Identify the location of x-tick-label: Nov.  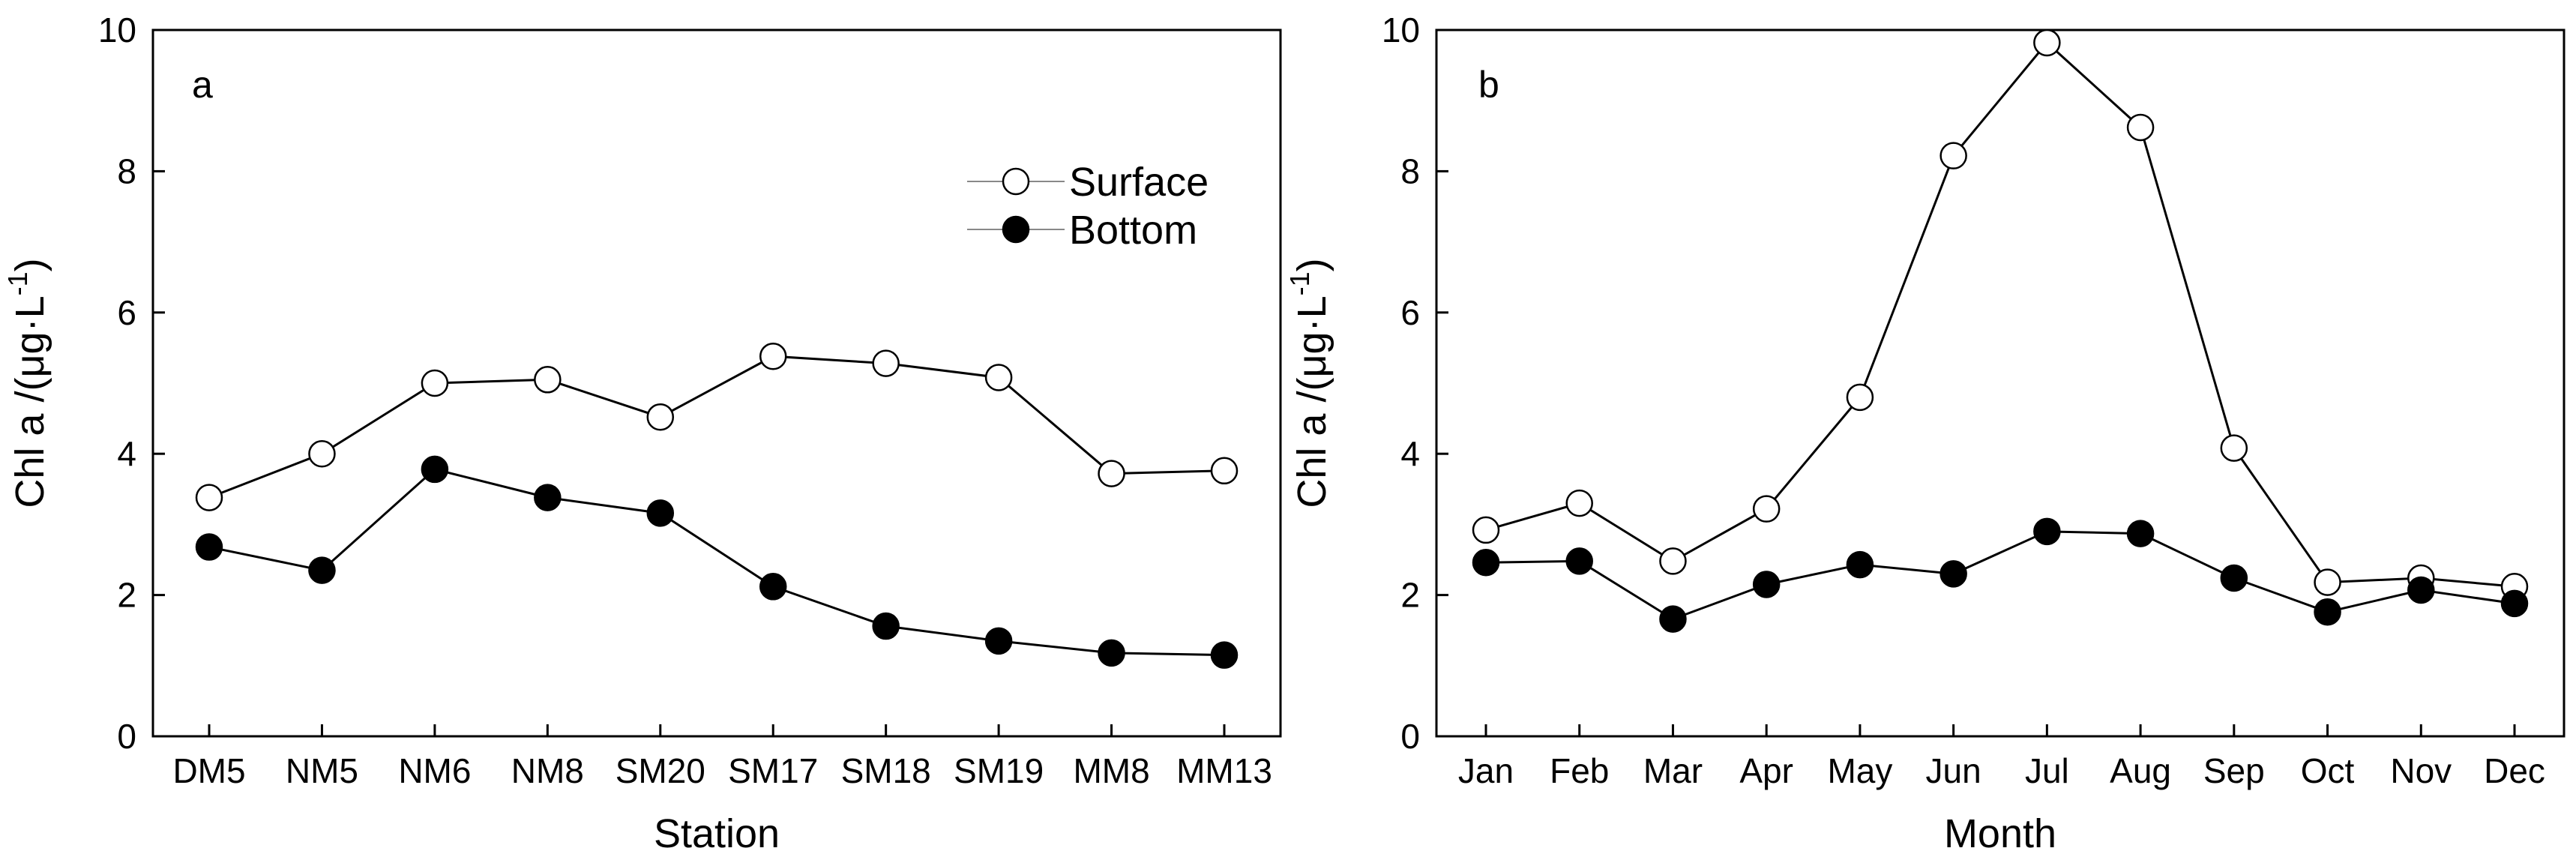
(2421, 771).